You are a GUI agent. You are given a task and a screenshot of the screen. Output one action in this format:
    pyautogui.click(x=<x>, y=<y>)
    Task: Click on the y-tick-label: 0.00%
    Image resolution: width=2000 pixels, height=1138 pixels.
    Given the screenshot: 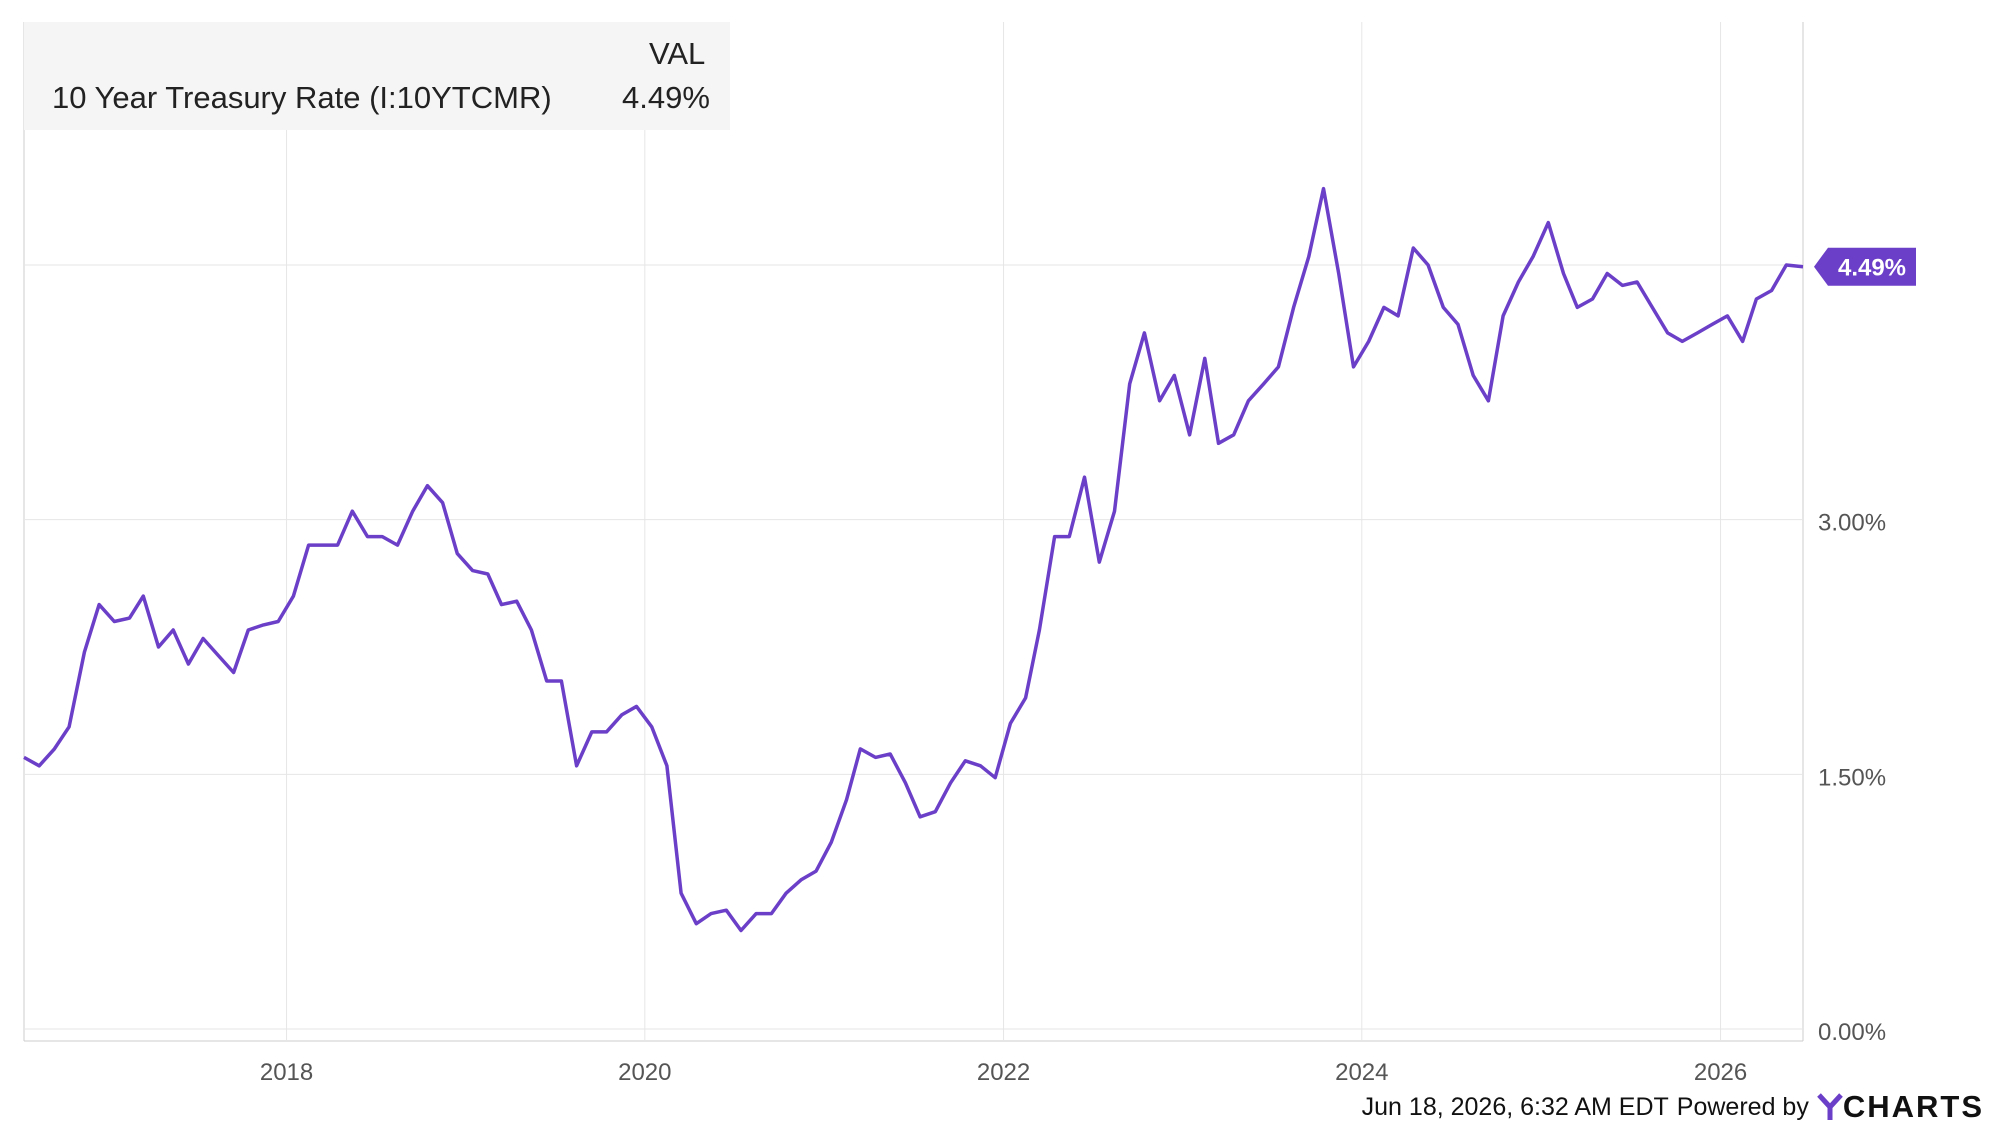 What is the action you would take?
    pyautogui.click(x=1852, y=1032)
    